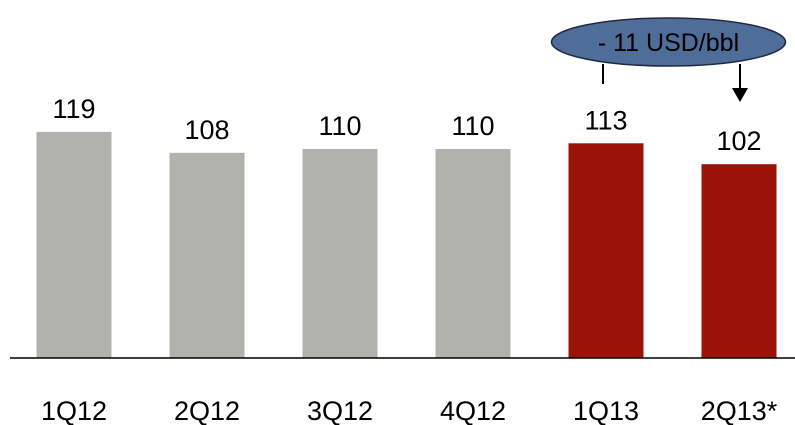 This screenshot has height=425, width=795. I want to click on bar-2q13, so click(739, 261).